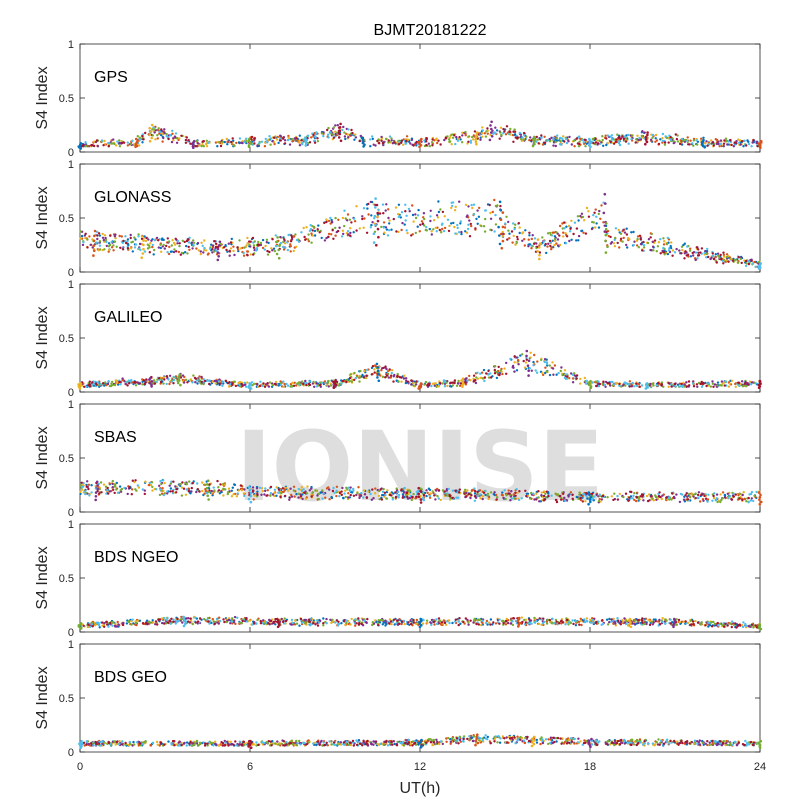 This screenshot has height=800, width=800. What do you see at coordinates (115, 437) in the screenshot?
I see `panel-label: SBAS` at bounding box center [115, 437].